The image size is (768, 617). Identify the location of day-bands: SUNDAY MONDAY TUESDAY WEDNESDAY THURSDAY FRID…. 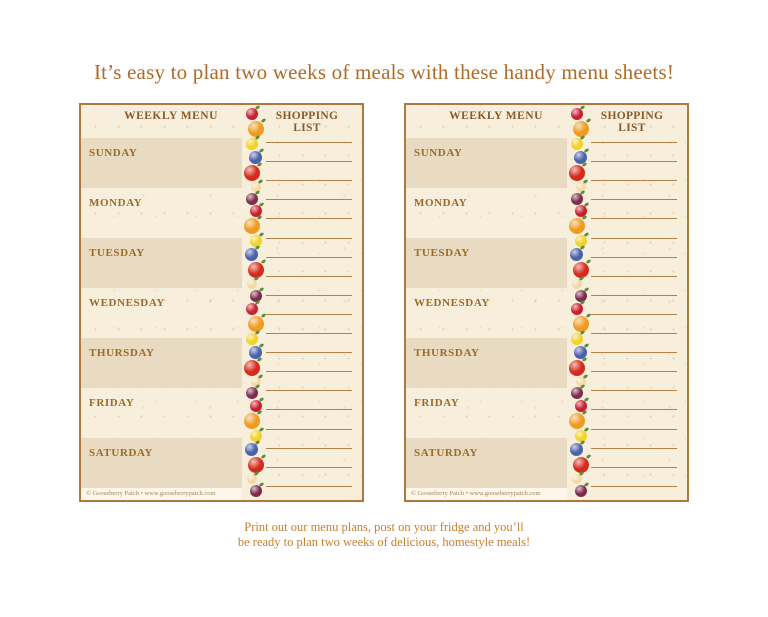
(486, 313).